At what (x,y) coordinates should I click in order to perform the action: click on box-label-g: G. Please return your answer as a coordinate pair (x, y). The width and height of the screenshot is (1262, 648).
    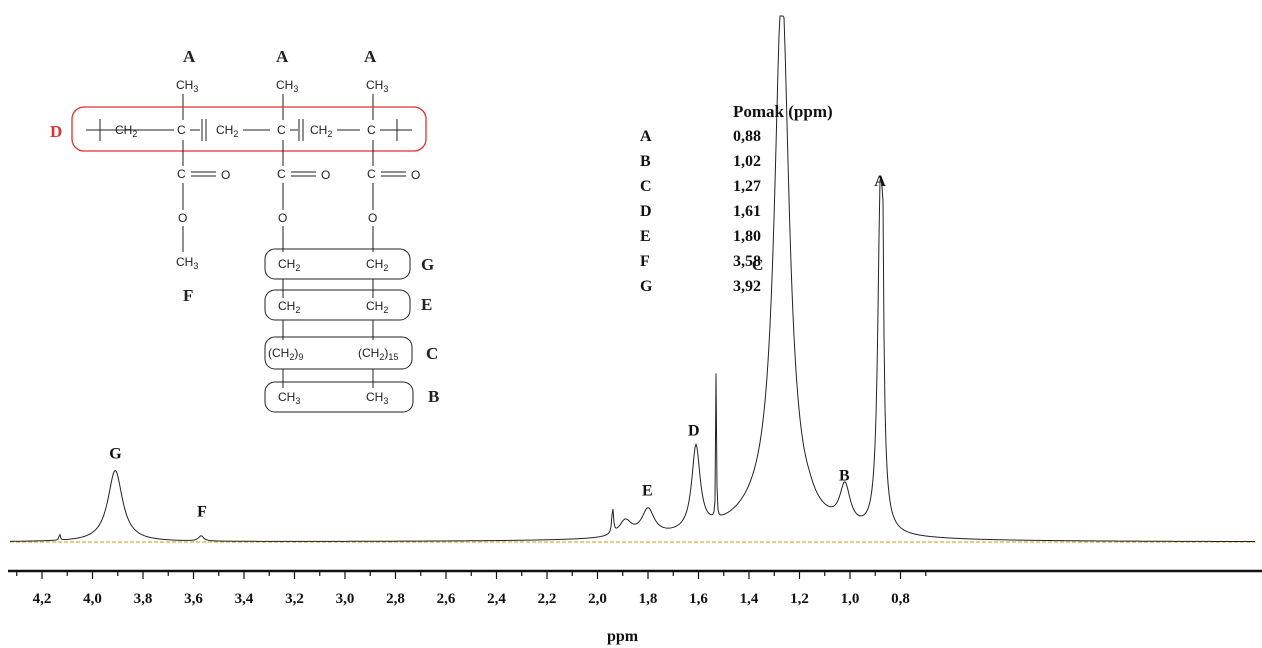
    Looking at the image, I should click on (427, 264).